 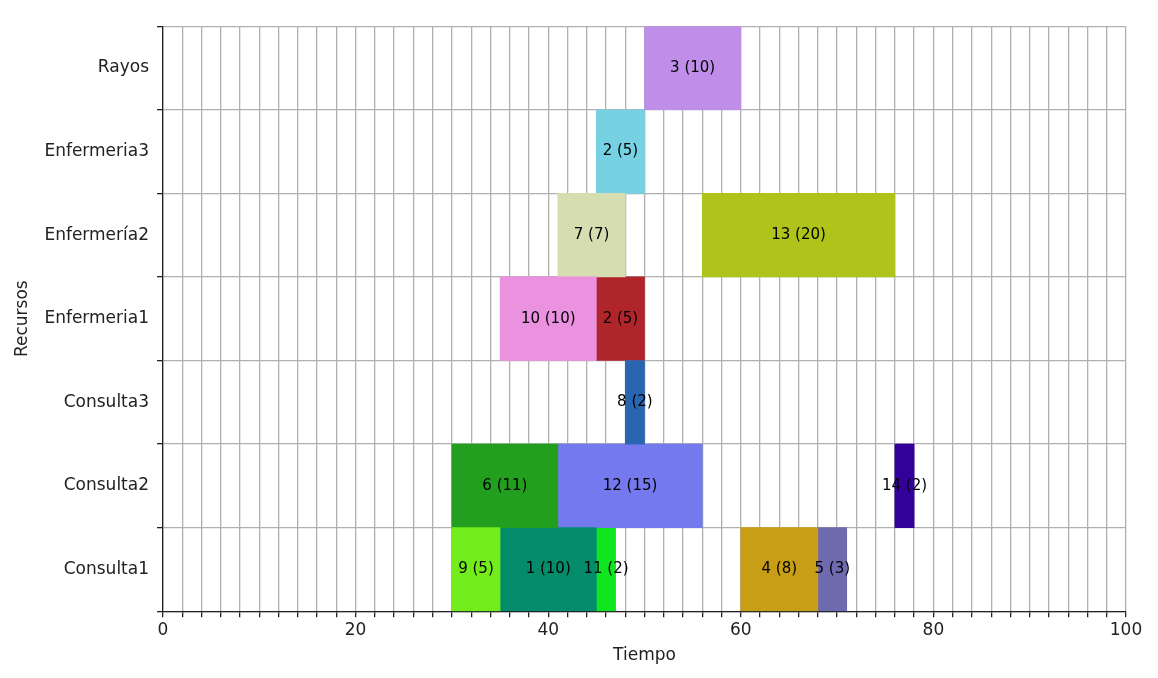 I want to click on y-tick-label: Consulta1, so click(x=106, y=567).